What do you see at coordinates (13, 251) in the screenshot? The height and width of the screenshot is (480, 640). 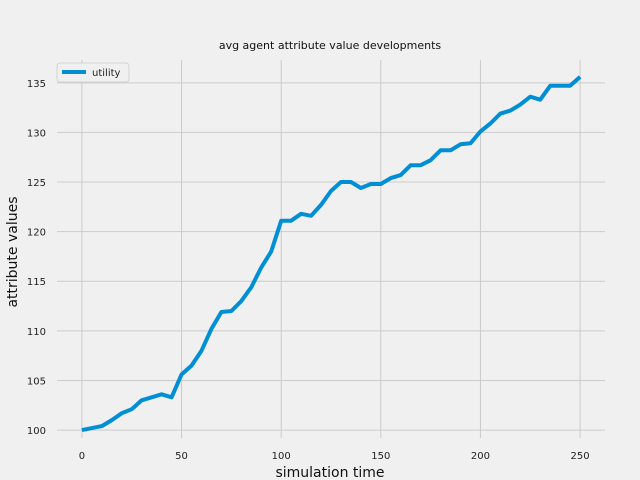 I see `y-axis-title: attribute values` at bounding box center [13, 251].